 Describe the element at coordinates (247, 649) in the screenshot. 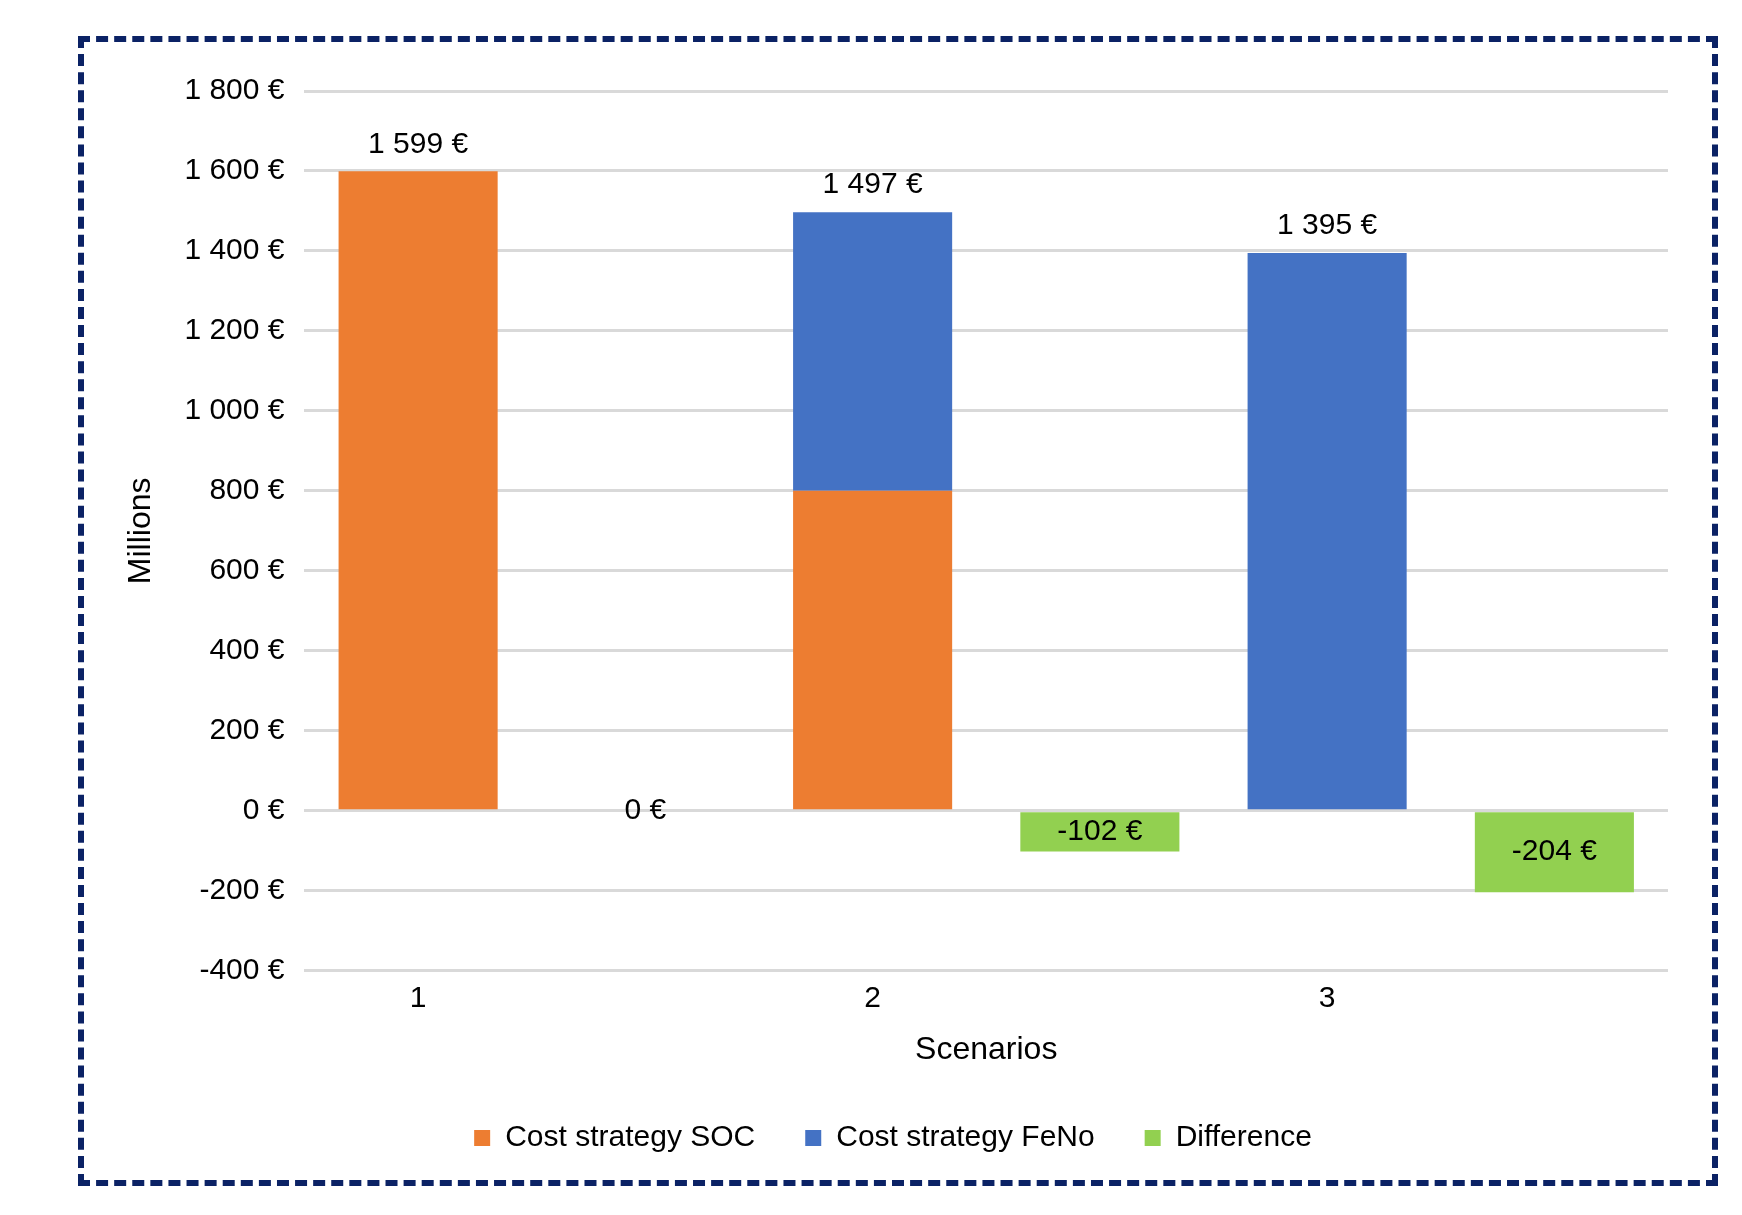

I see `y-tick-label: 400 €` at that location.